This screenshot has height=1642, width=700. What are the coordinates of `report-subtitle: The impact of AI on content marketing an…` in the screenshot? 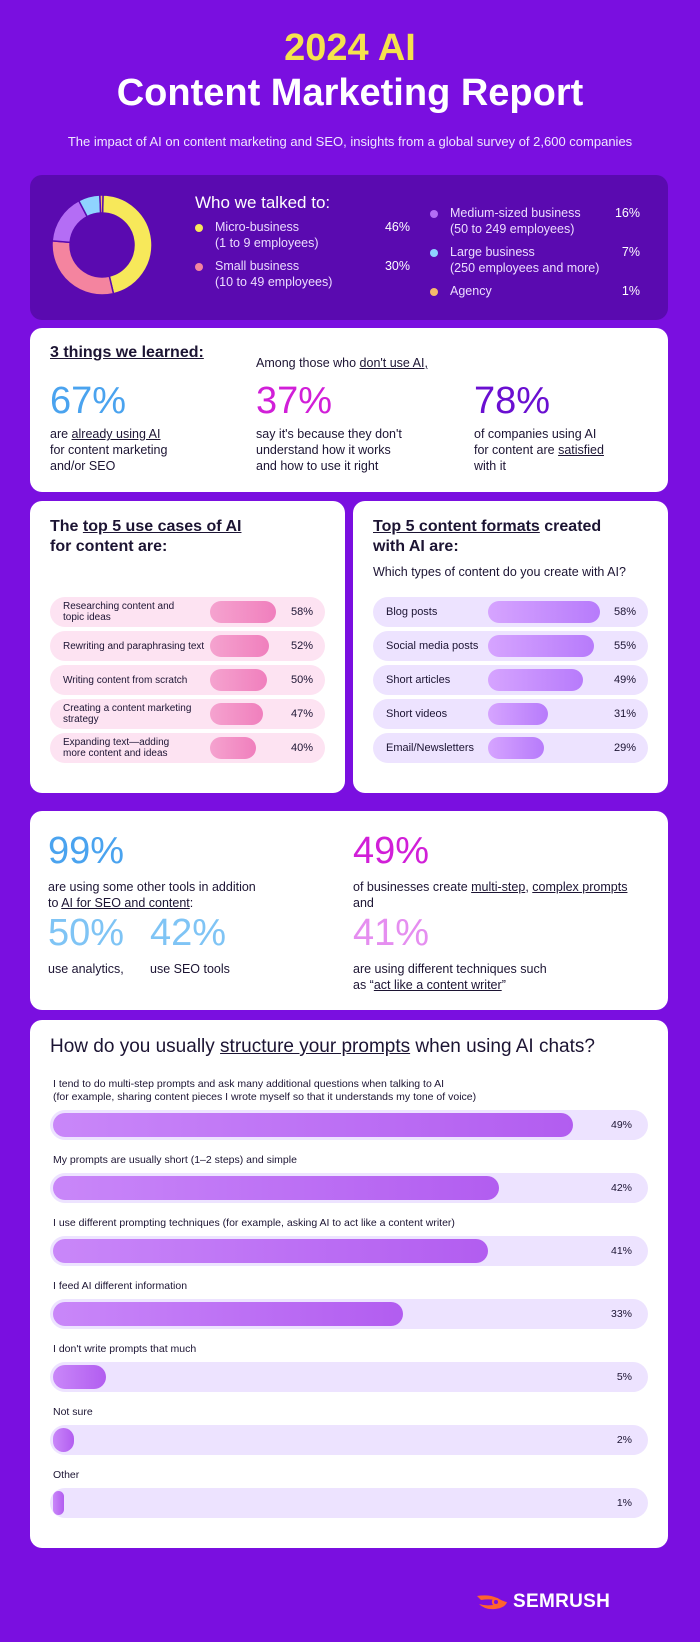 It's located at (350, 141).